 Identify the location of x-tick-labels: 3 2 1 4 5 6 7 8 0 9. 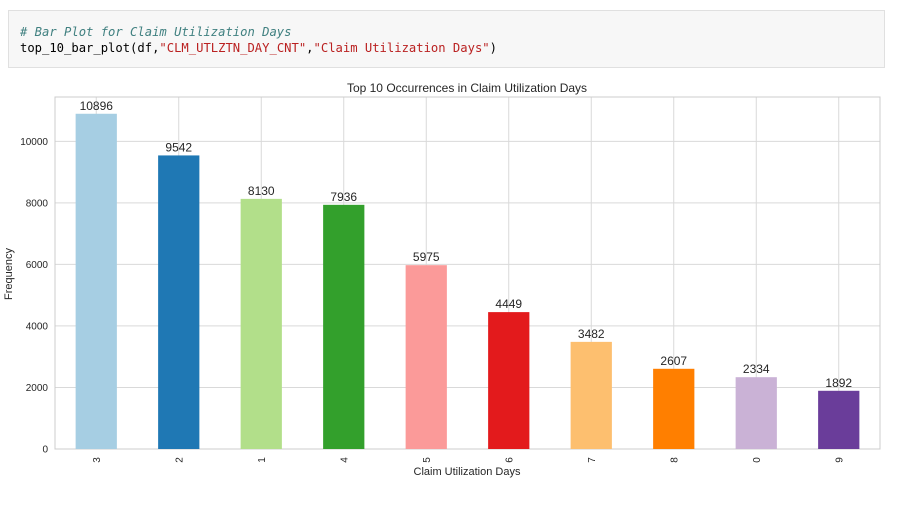
(469, 460).